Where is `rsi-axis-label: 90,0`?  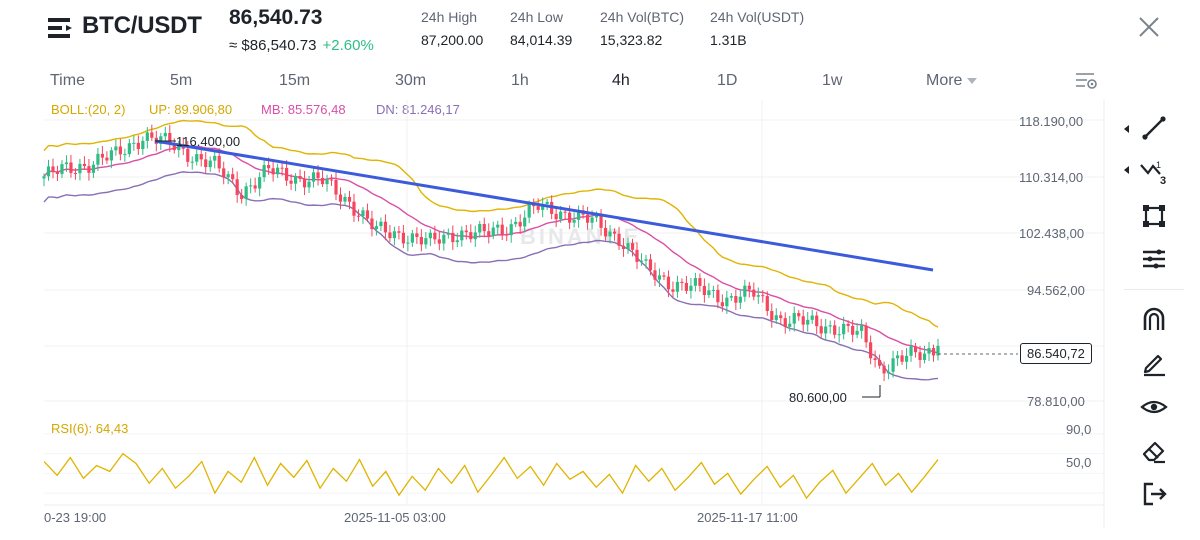
rsi-axis-label: 90,0 is located at coordinates (1079, 429).